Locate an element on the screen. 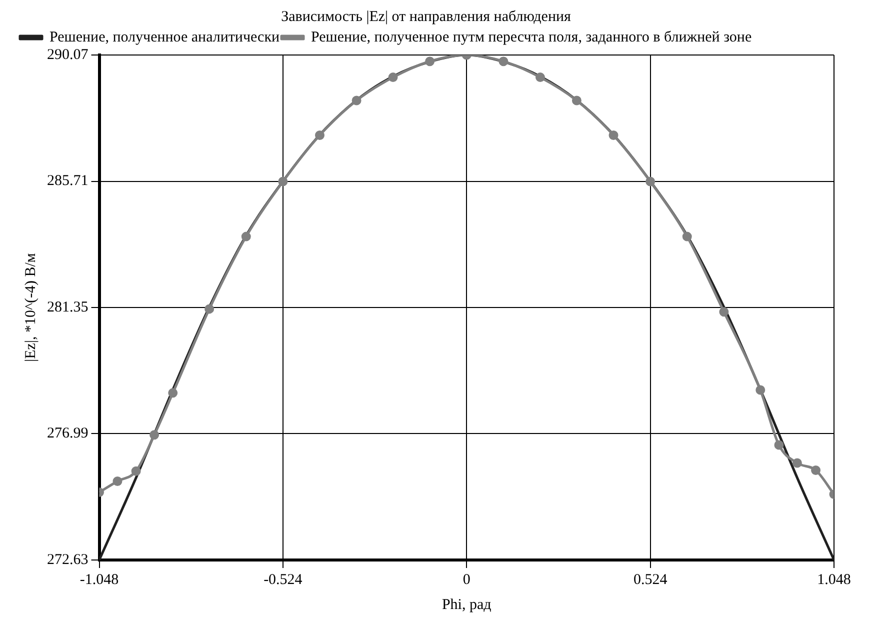 The image size is (884, 628). legend-label: Решение, полученное аналитически is located at coordinates (165, 37).